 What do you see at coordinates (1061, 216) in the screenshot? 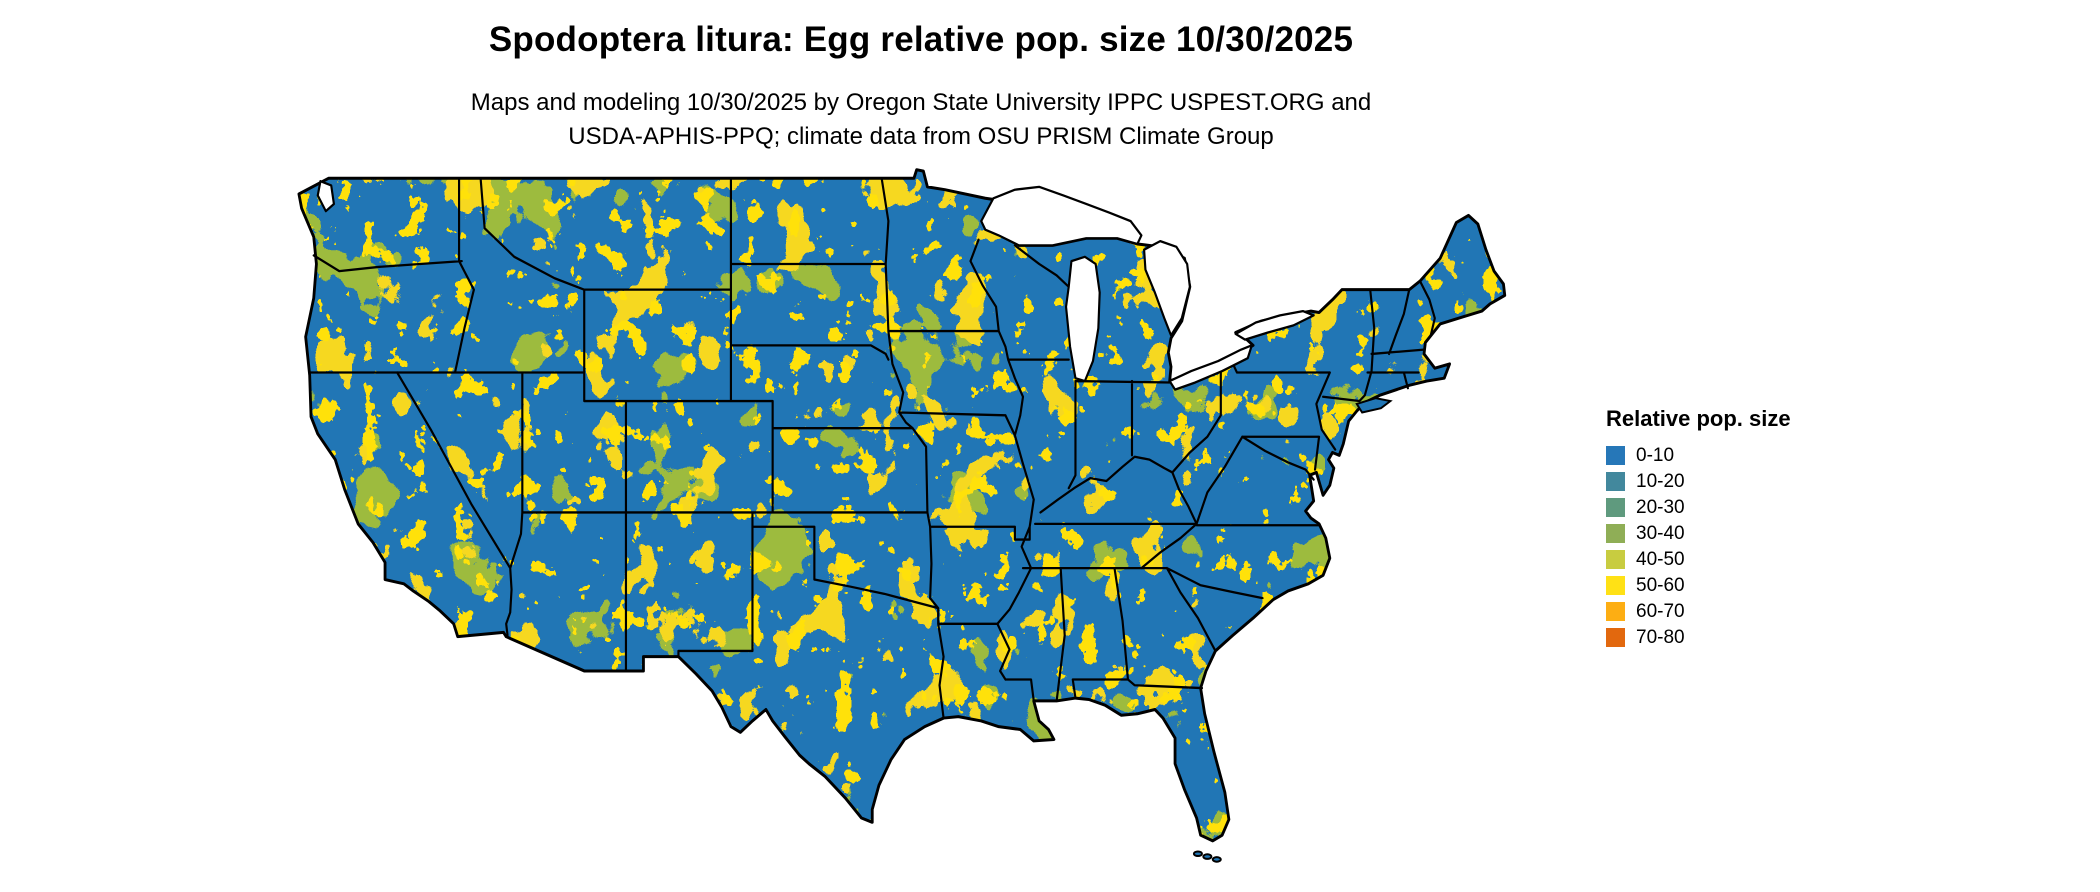
I see `lake-superior` at bounding box center [1061, 216].